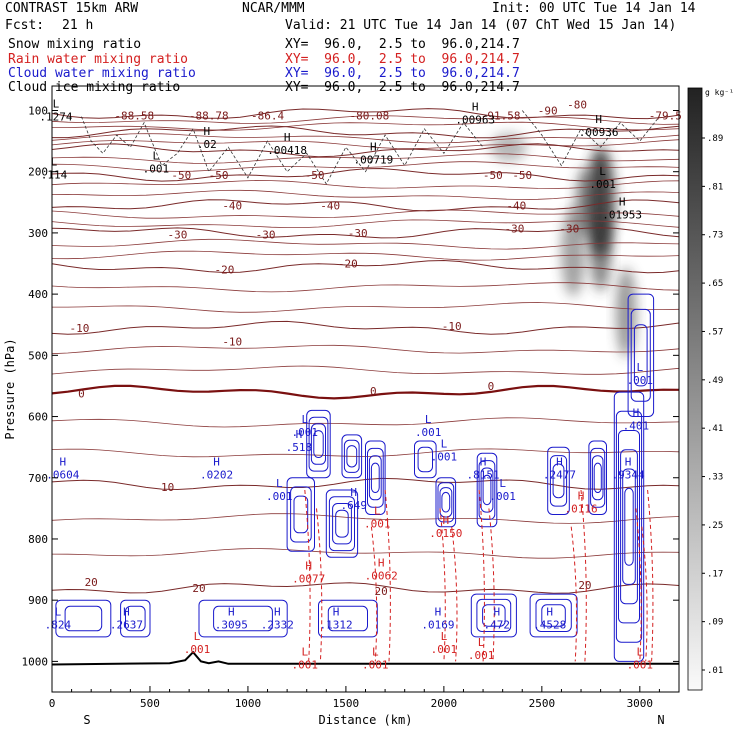 The image size is (740, 740). Describe the element at coordinates (267, 115) in the screenshot. I see `temperature-label: -86.4` at that location.